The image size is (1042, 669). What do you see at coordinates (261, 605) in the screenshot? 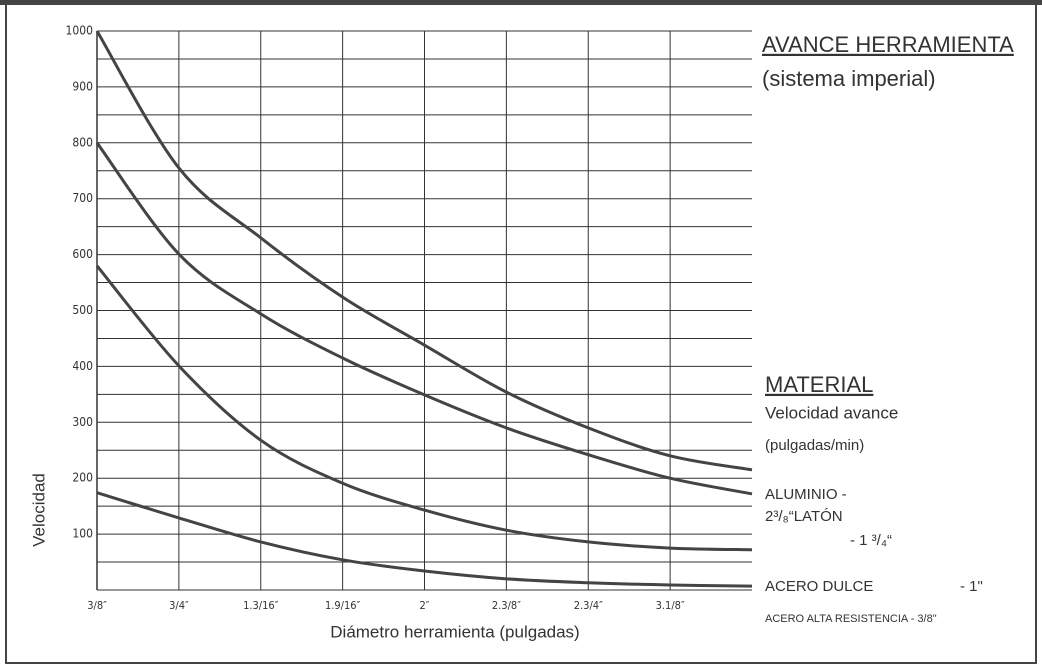
I see `x-tick-label: 1.3/16″` at bounding box center [261, 605].